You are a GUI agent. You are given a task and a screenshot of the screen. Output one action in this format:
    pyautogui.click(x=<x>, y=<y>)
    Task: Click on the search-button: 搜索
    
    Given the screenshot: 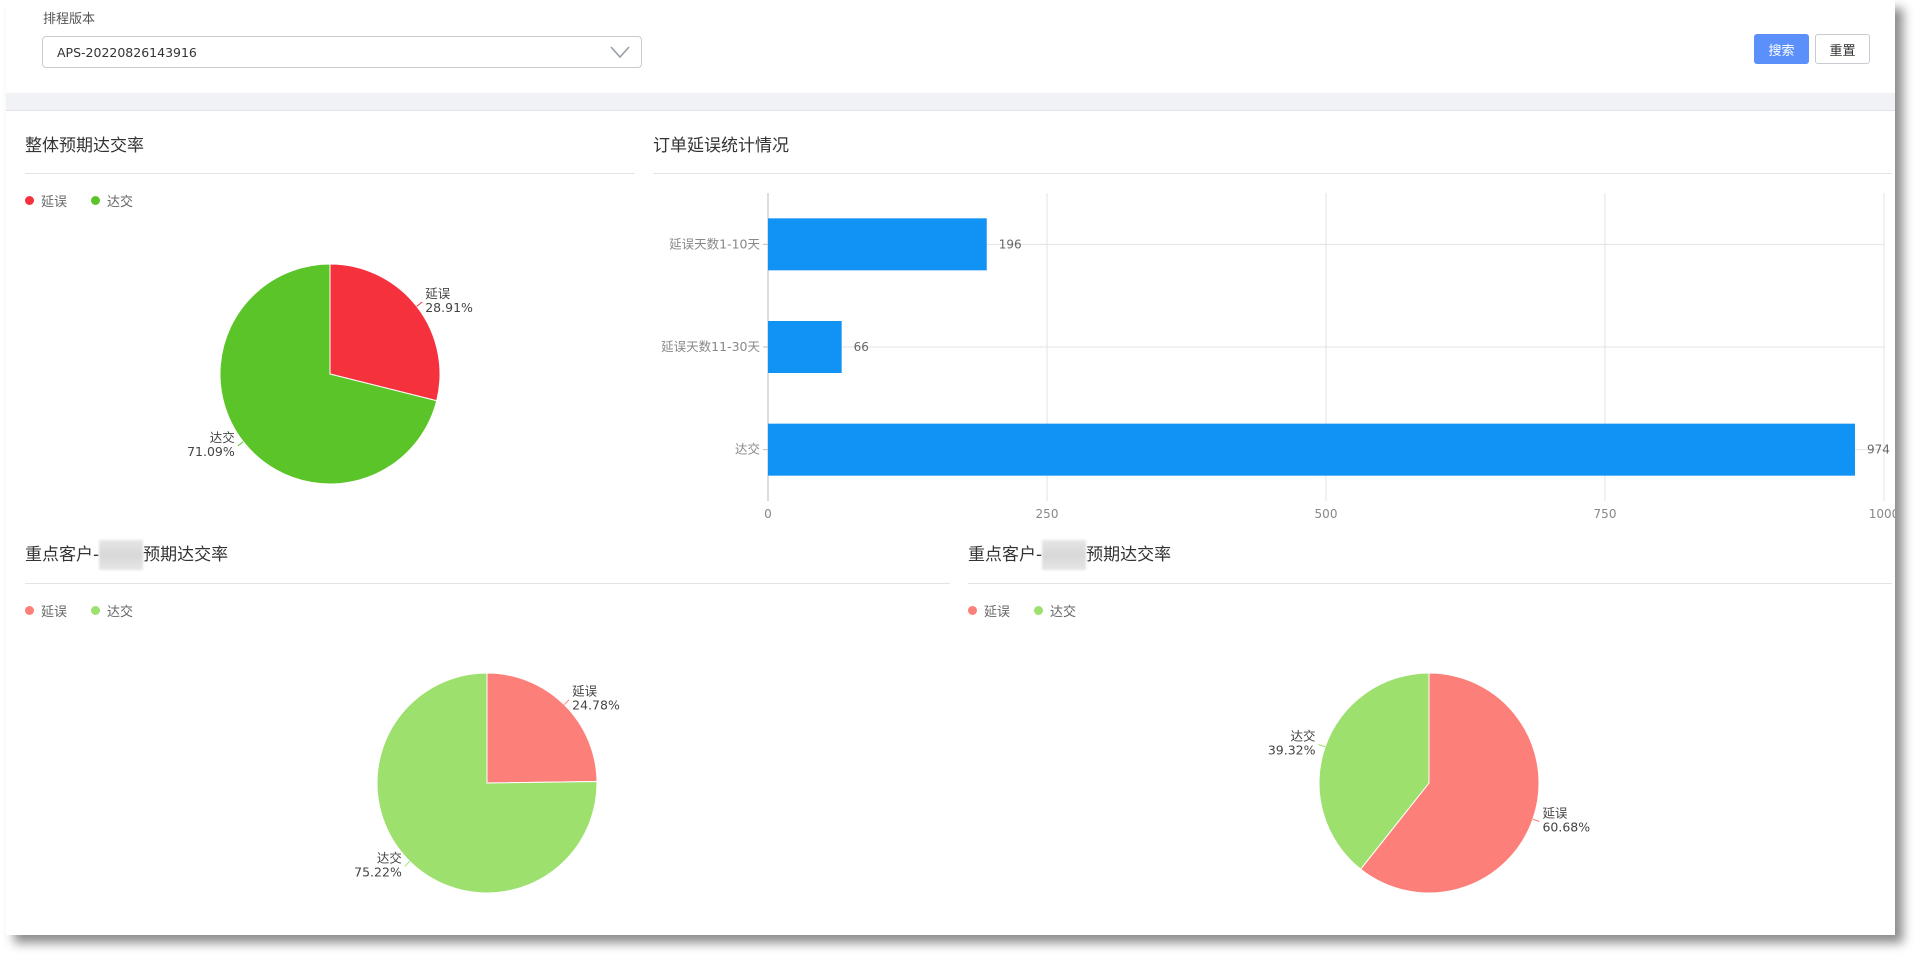 What is the action you would take?
    pyautogui.click(x=1781, y=49)
    